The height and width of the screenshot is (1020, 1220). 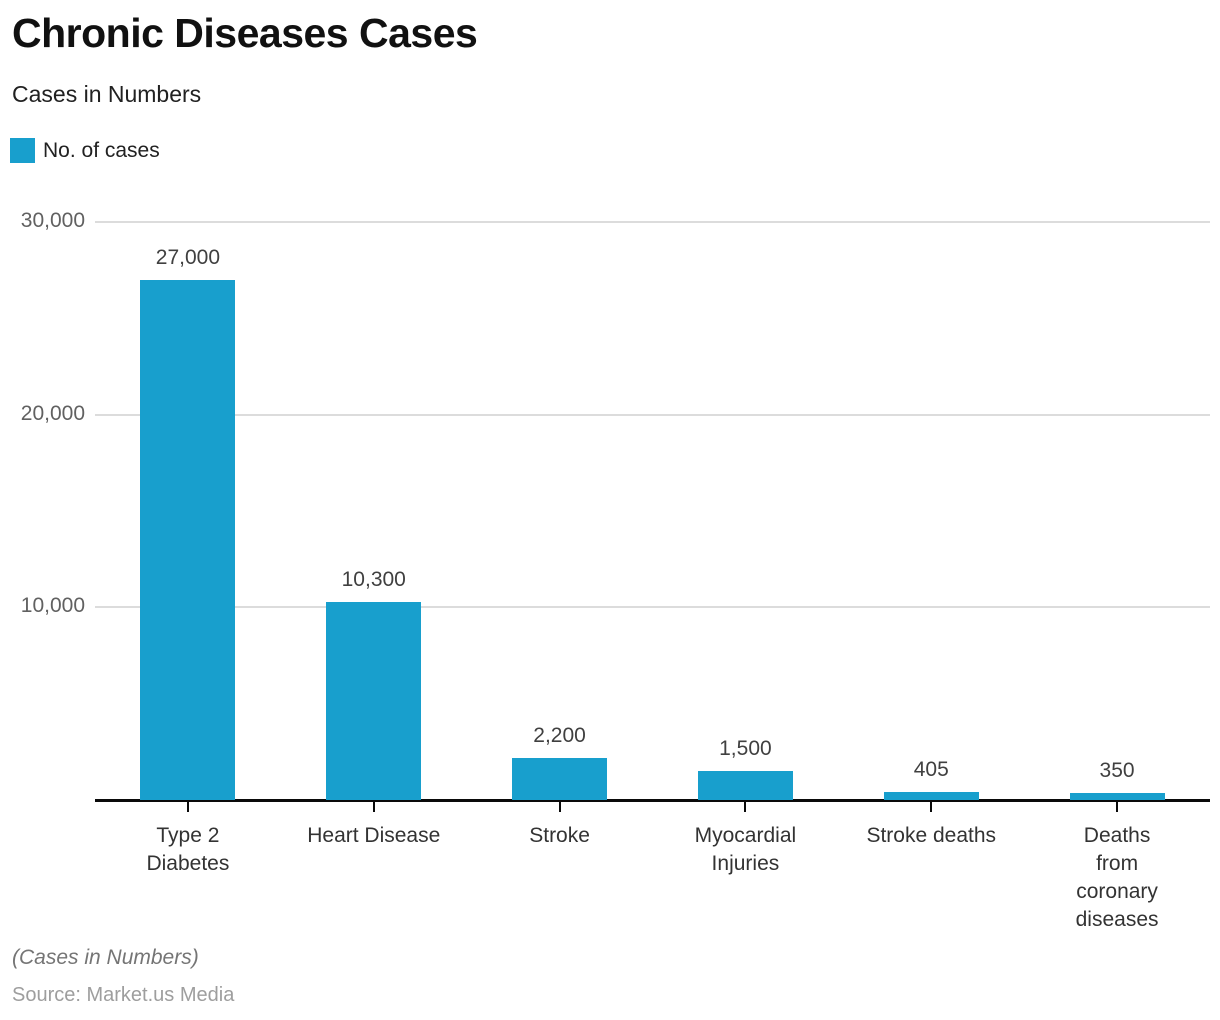 What do you see at coordinates (931, 769) in the screenshot?
I see `bar-value-label-stroke-deaths: 405` at bounding box center [931, 769].